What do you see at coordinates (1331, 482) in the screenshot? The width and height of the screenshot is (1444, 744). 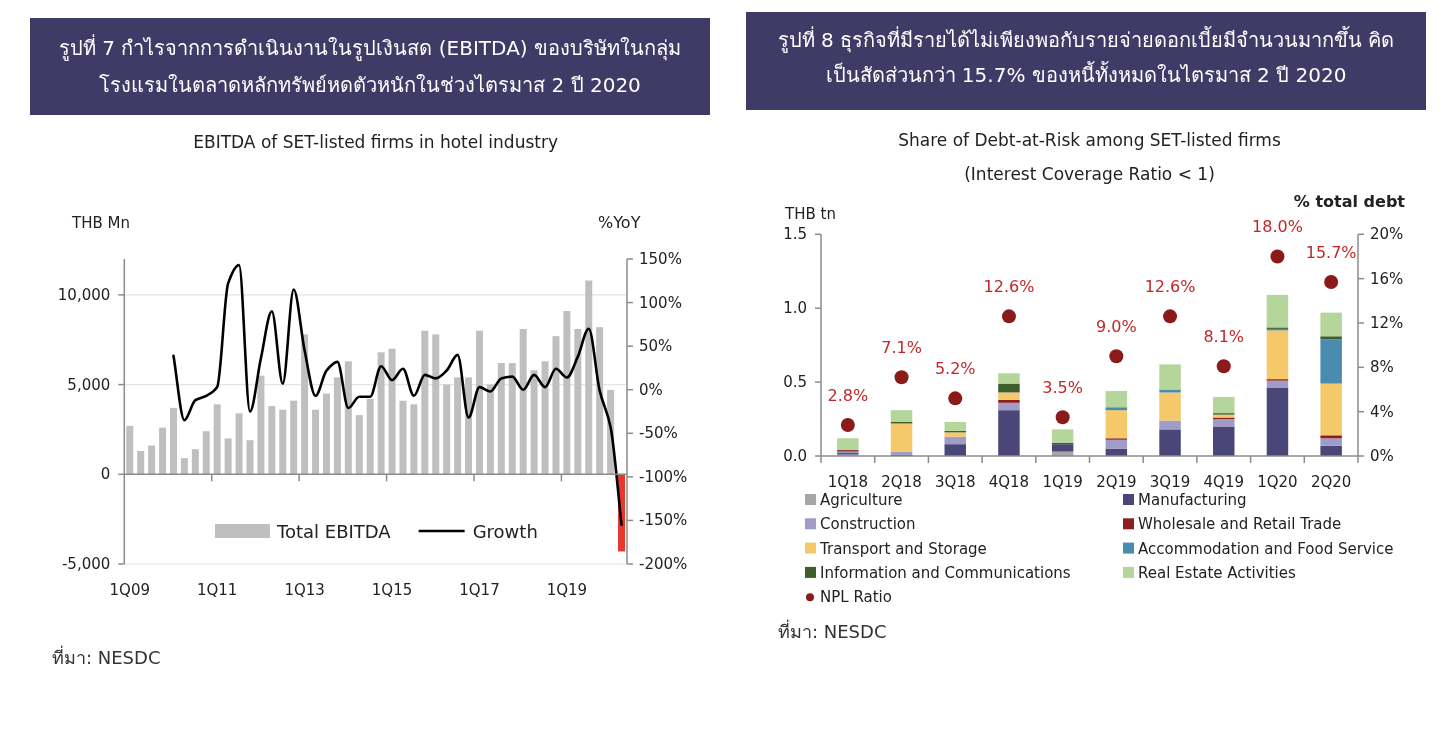 I see `x-tick-label: 2Q20` at bounding box center [1331, 482].